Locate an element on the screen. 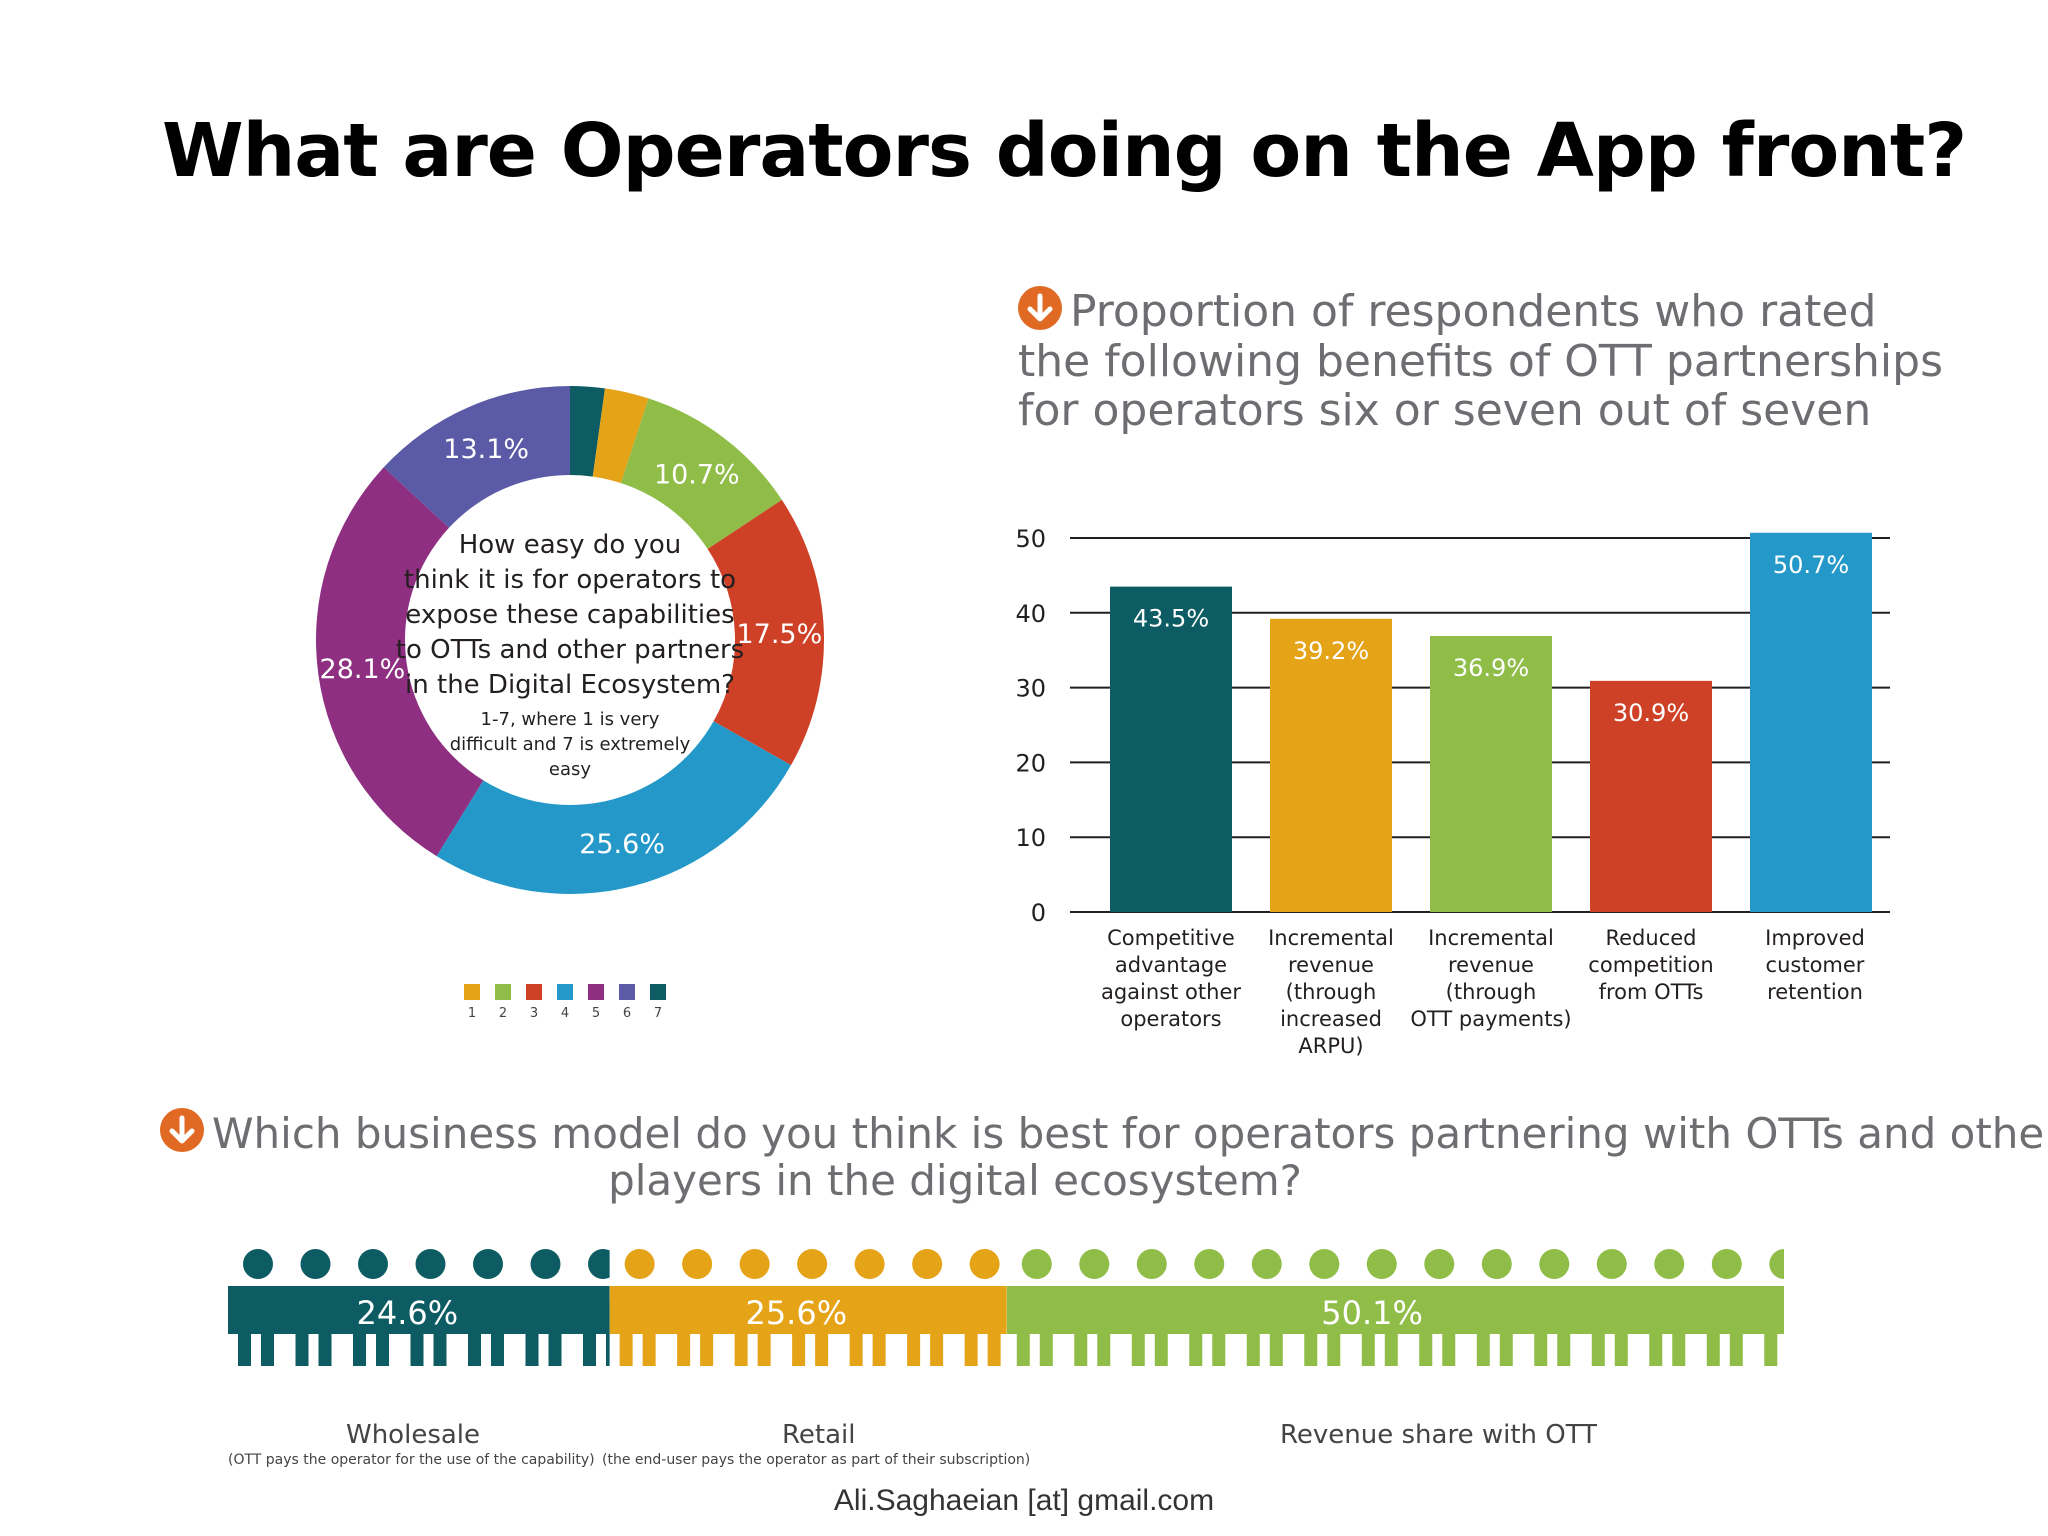 This screenshot has height=1536, width=2048. x-category-label: Incremental is located at coordinates (1491, 938).